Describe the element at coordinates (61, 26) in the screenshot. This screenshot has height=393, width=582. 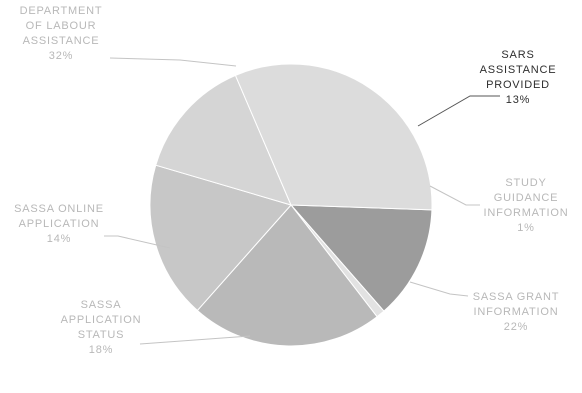
I see `slice-name-line: OF LABOUR` at that location.